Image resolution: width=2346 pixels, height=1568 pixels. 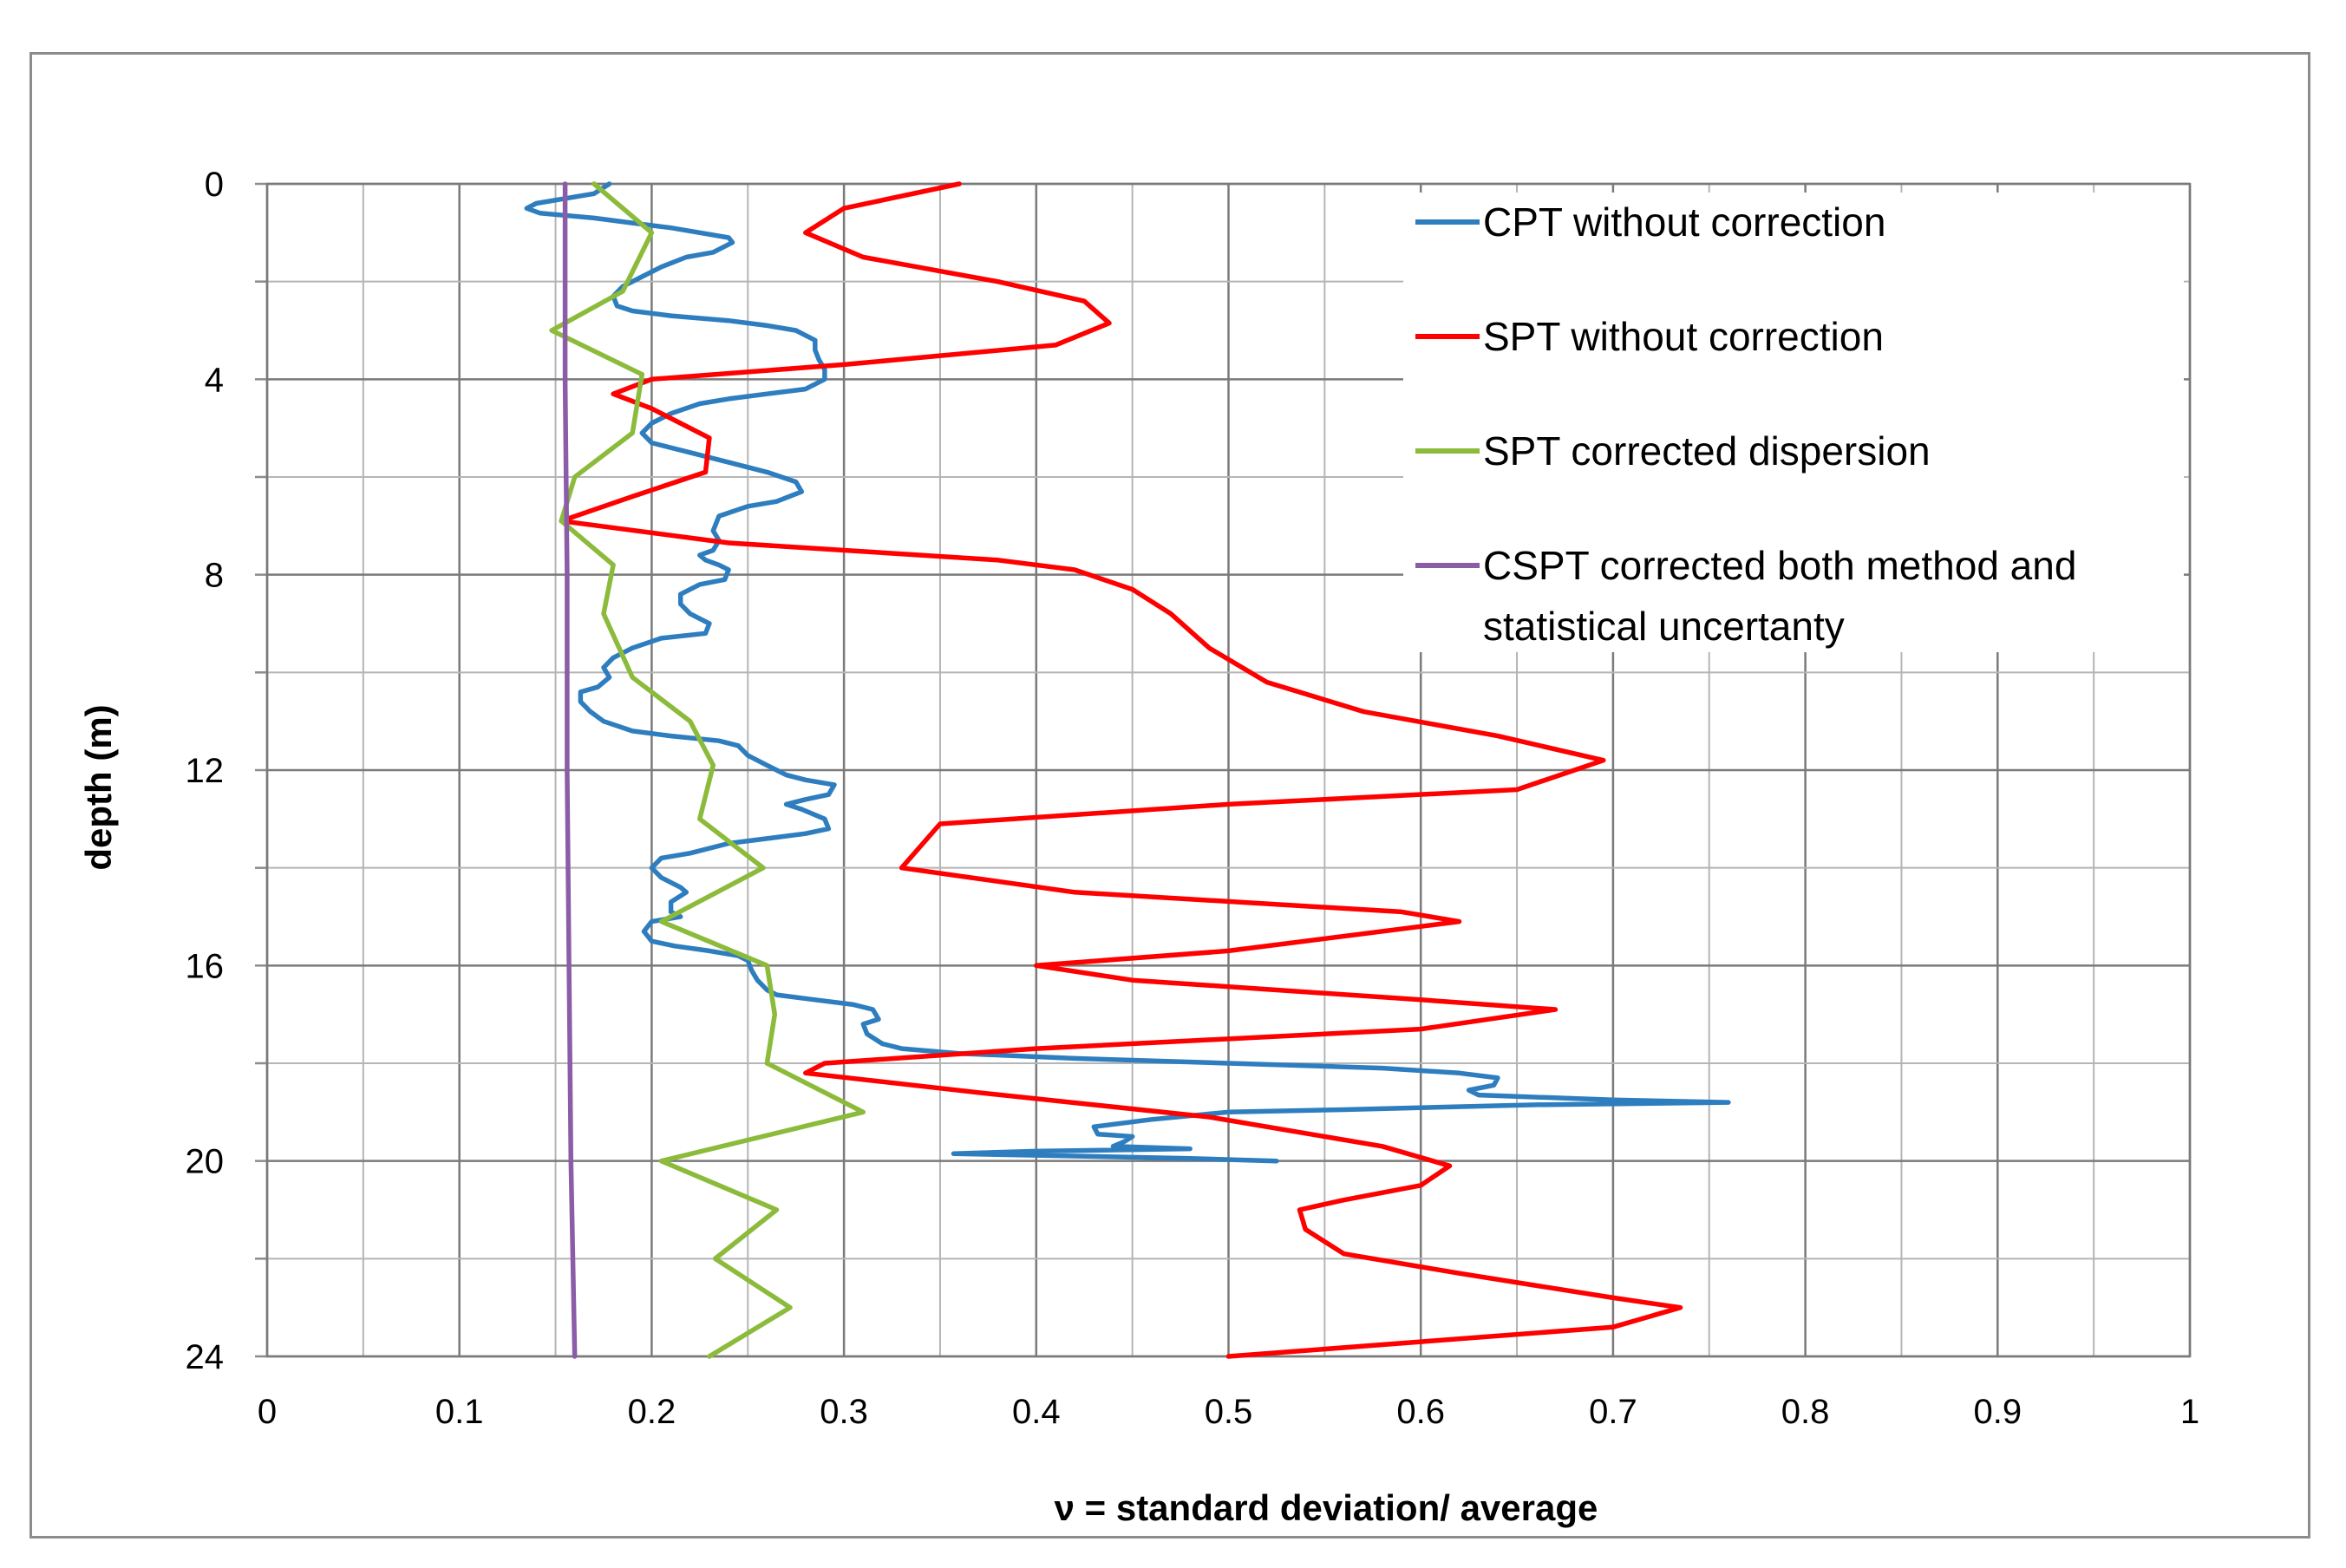 I want to click on y-tick-label: 24, so click(x=205, y=1357).